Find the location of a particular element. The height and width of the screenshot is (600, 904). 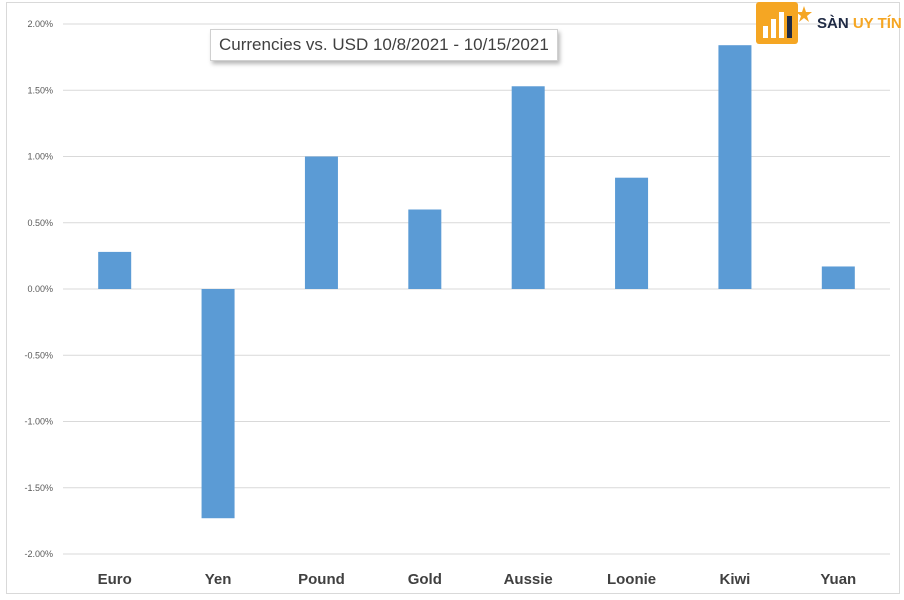

y-tick-label: -1.50% is located at coordinates (38, 488).